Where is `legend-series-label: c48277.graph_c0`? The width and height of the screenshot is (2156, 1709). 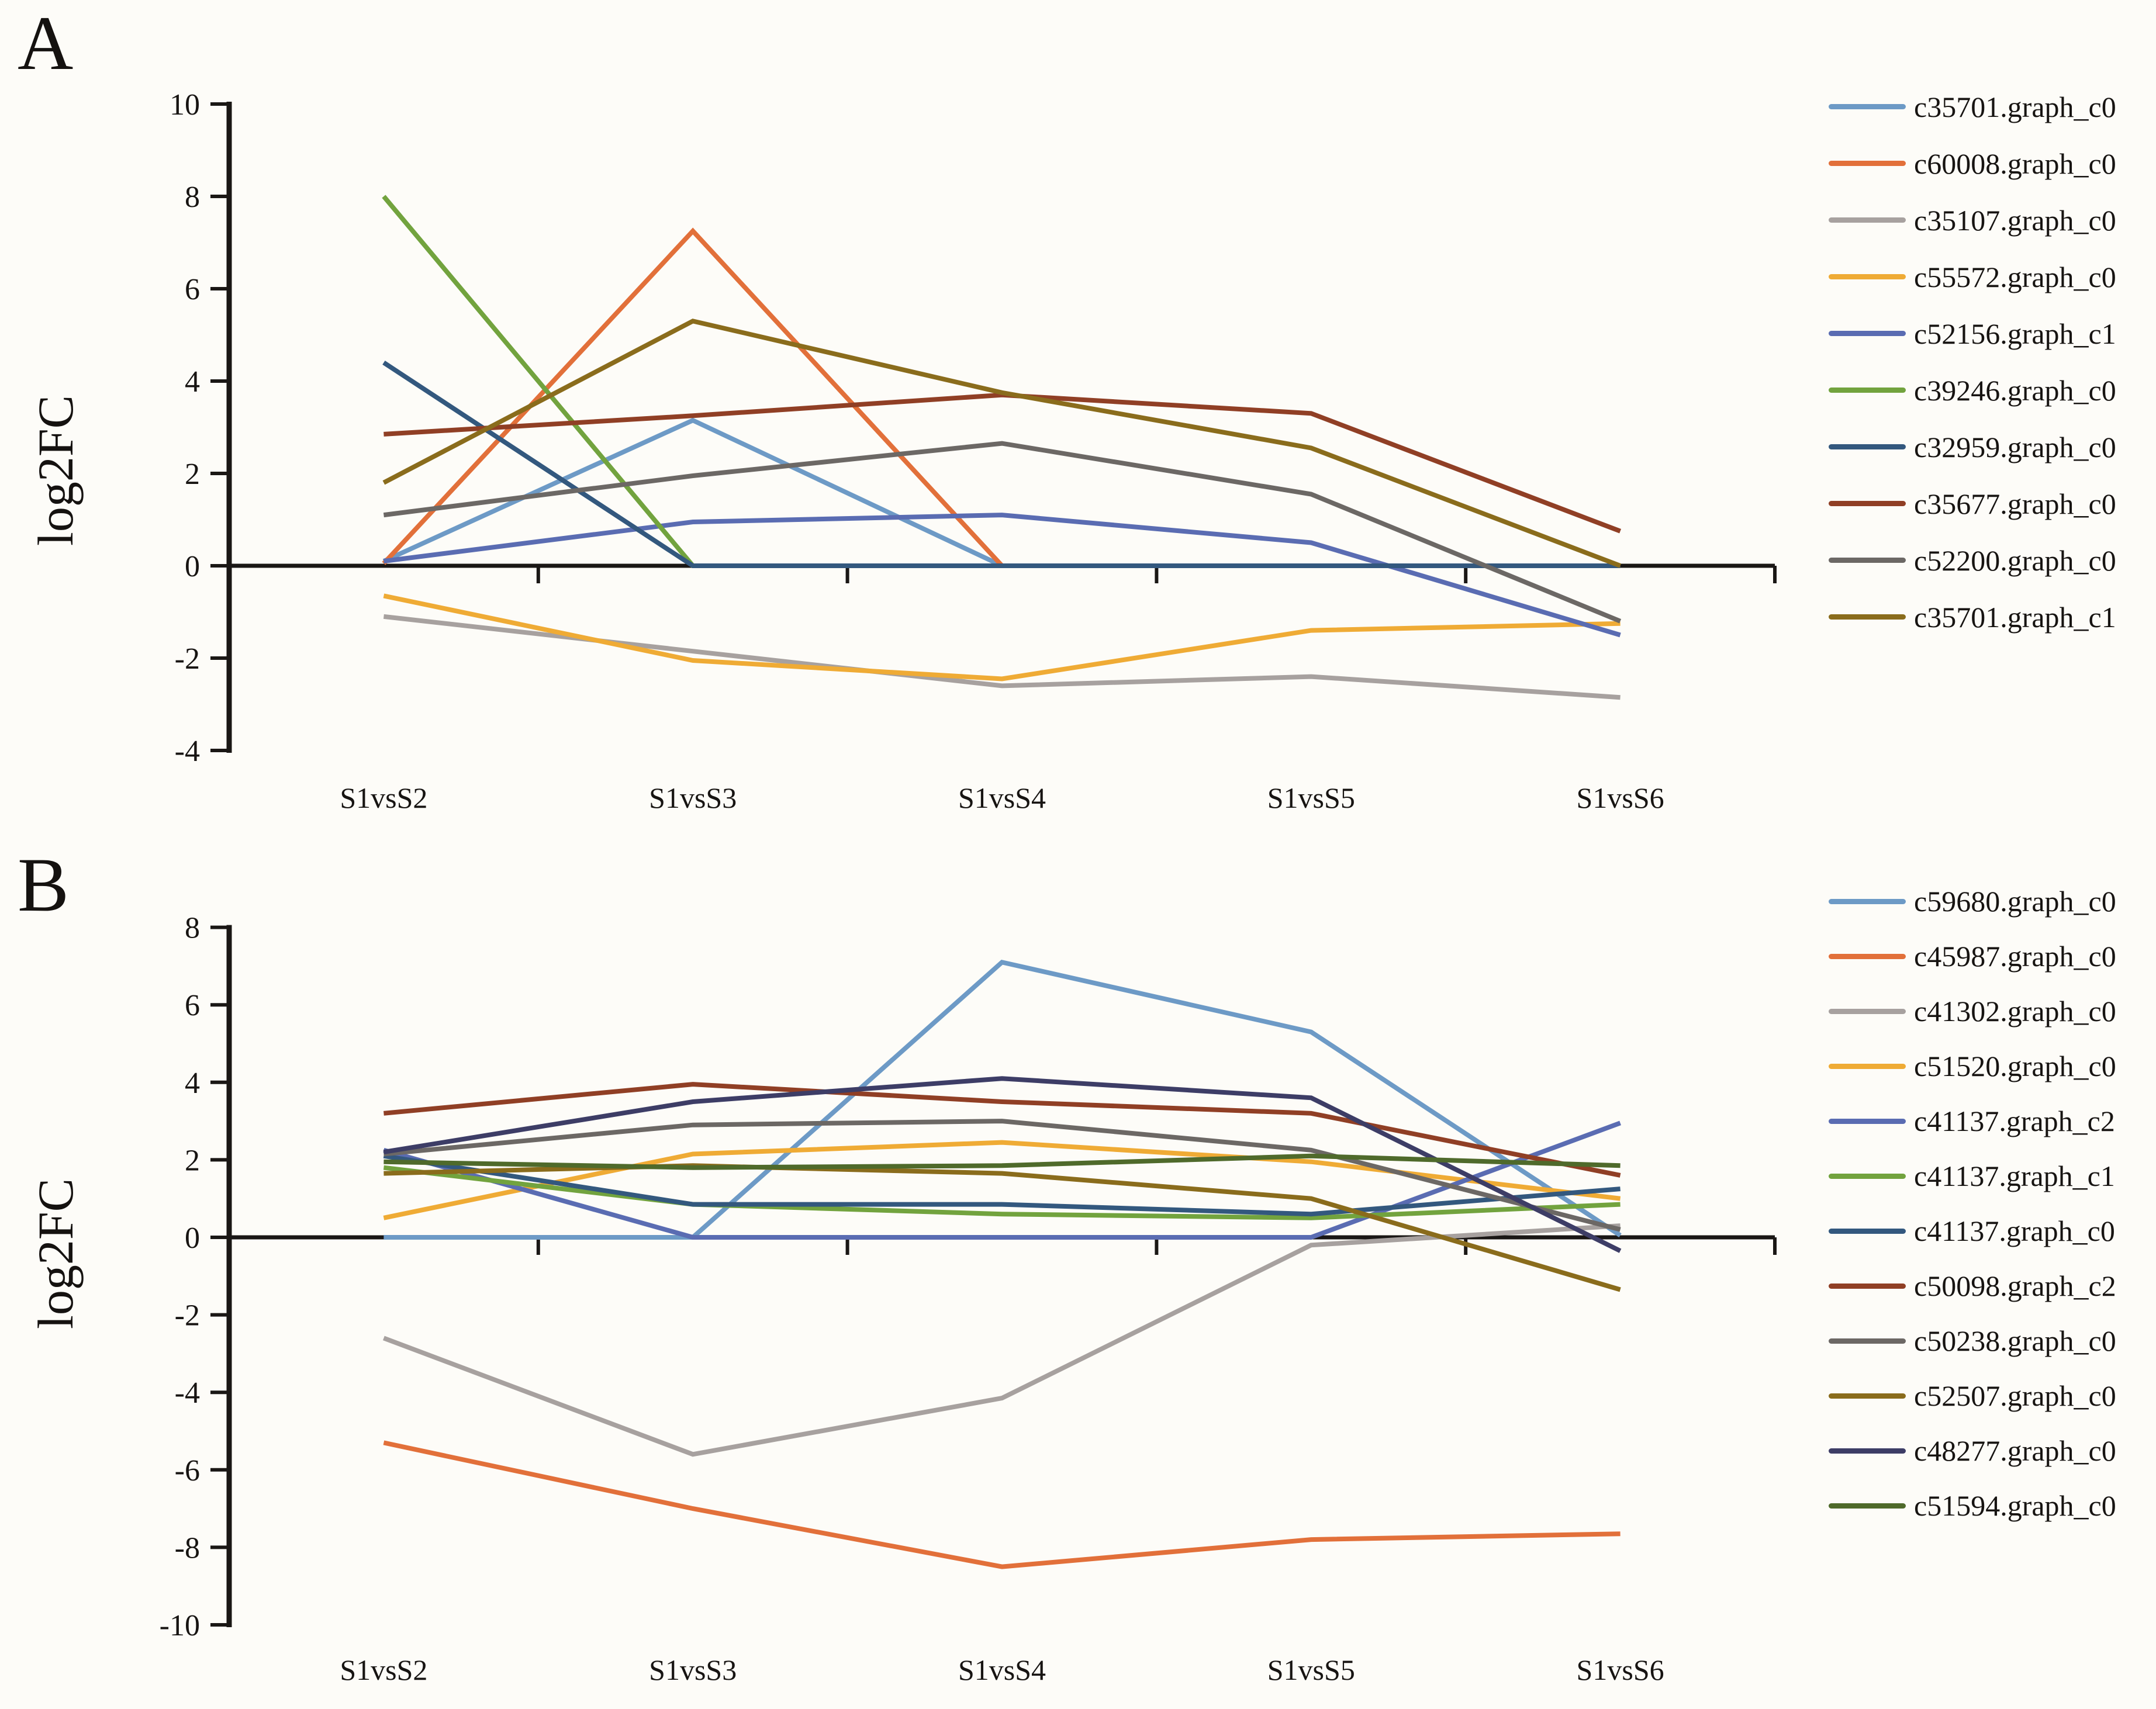
legend-series-label: c48277.graph_c0 is located at coordinates (2015, 1450).